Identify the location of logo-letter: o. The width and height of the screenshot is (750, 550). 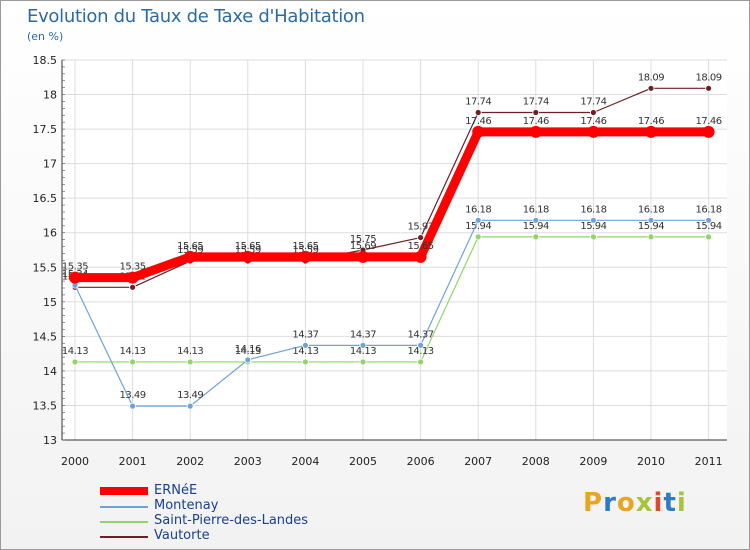
(626, 503).